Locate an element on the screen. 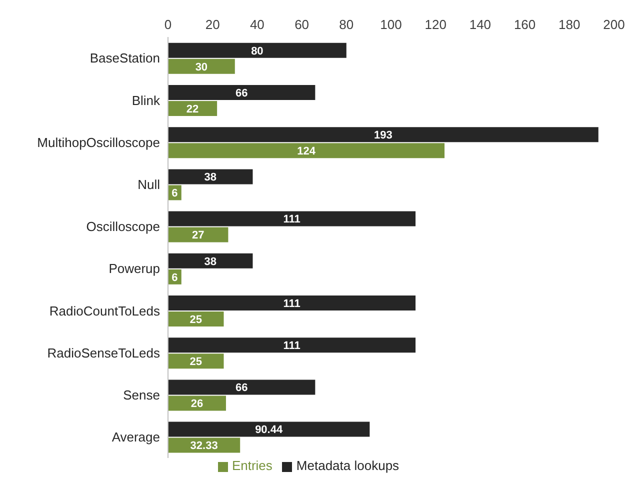  x-tick-label: 40 is located at coordinates (257, 24).